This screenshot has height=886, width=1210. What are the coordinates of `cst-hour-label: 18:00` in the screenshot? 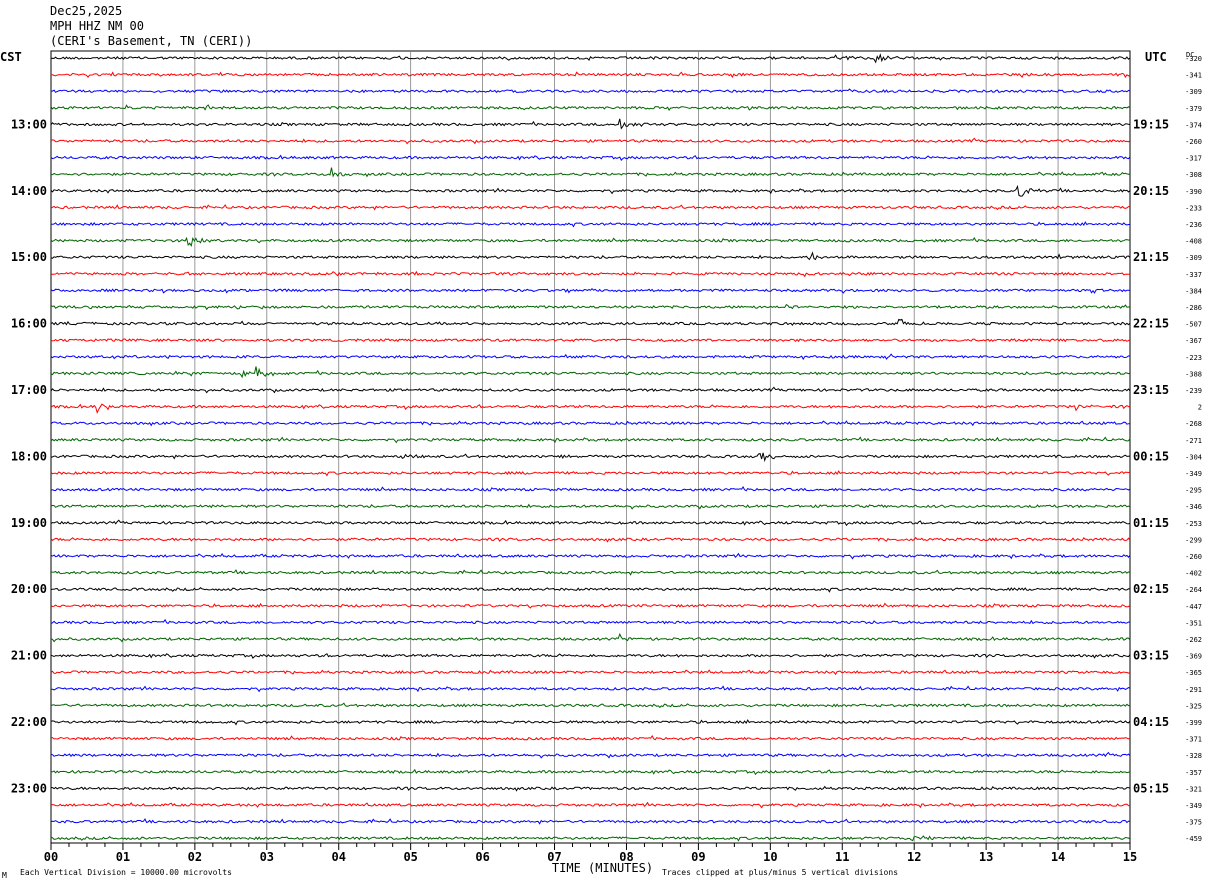 It's located at (29, 456).